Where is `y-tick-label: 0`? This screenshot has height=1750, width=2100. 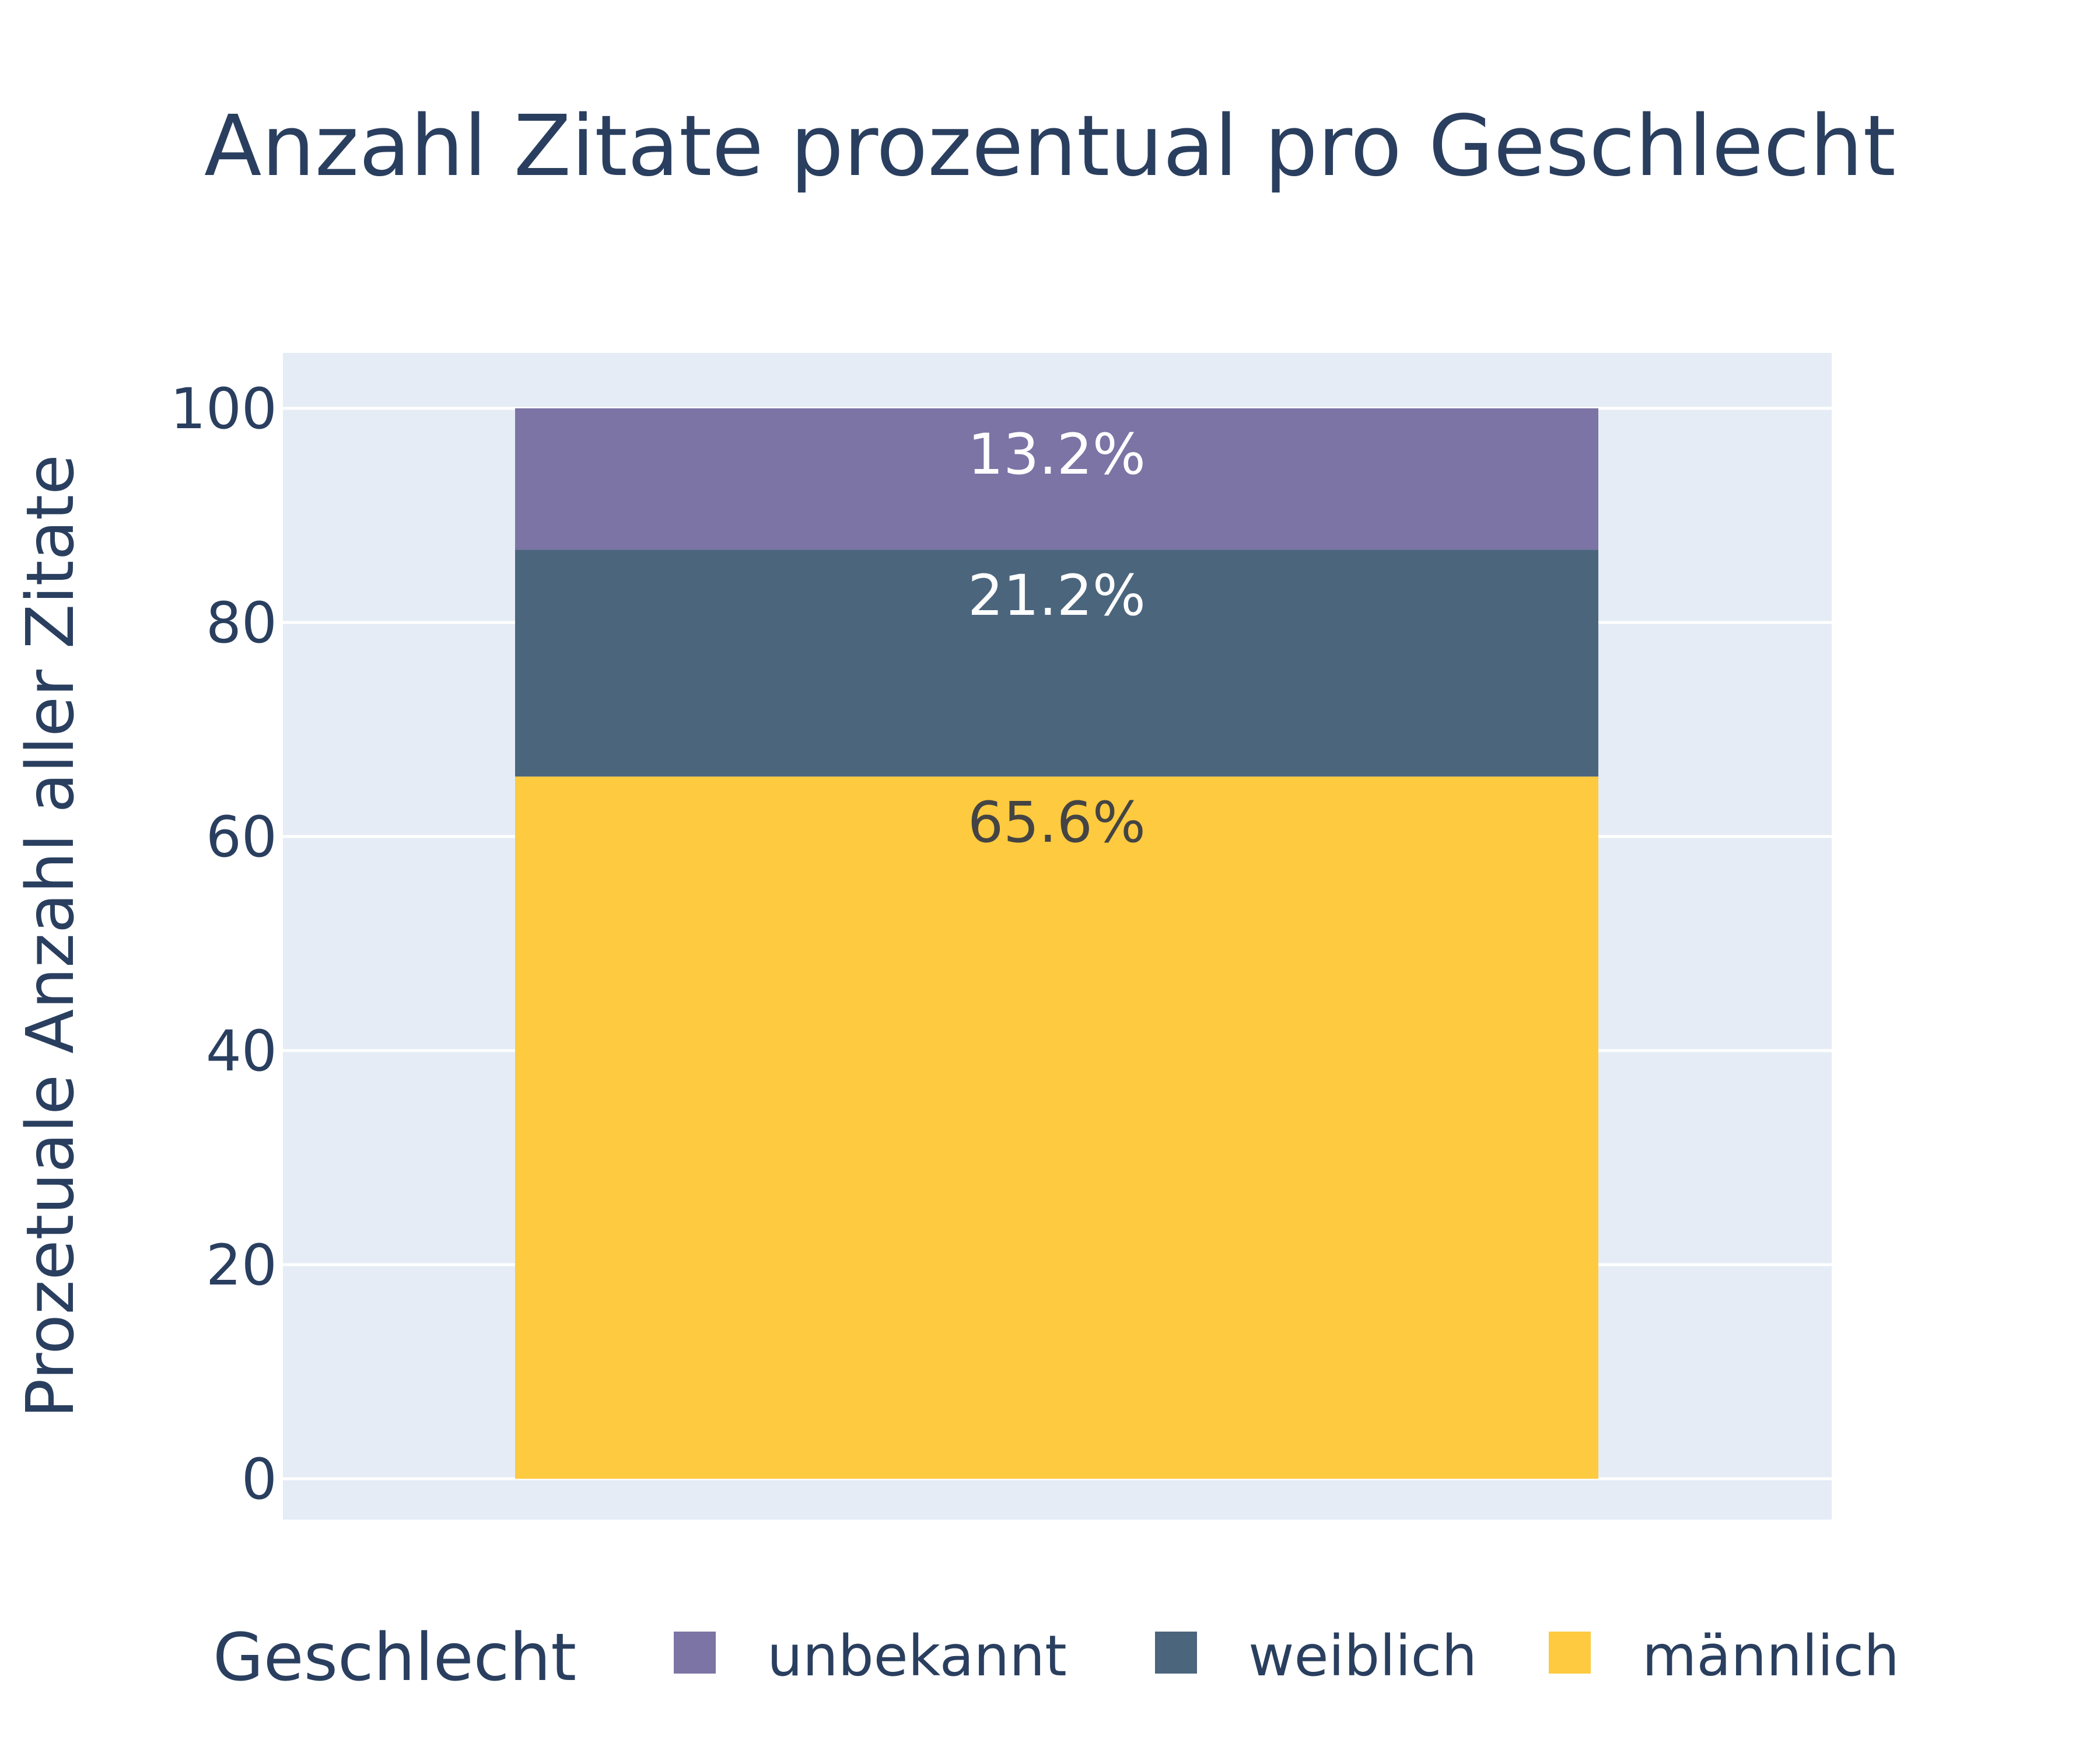
y-tick-label: 0 is located at coordinates (259, 1479).